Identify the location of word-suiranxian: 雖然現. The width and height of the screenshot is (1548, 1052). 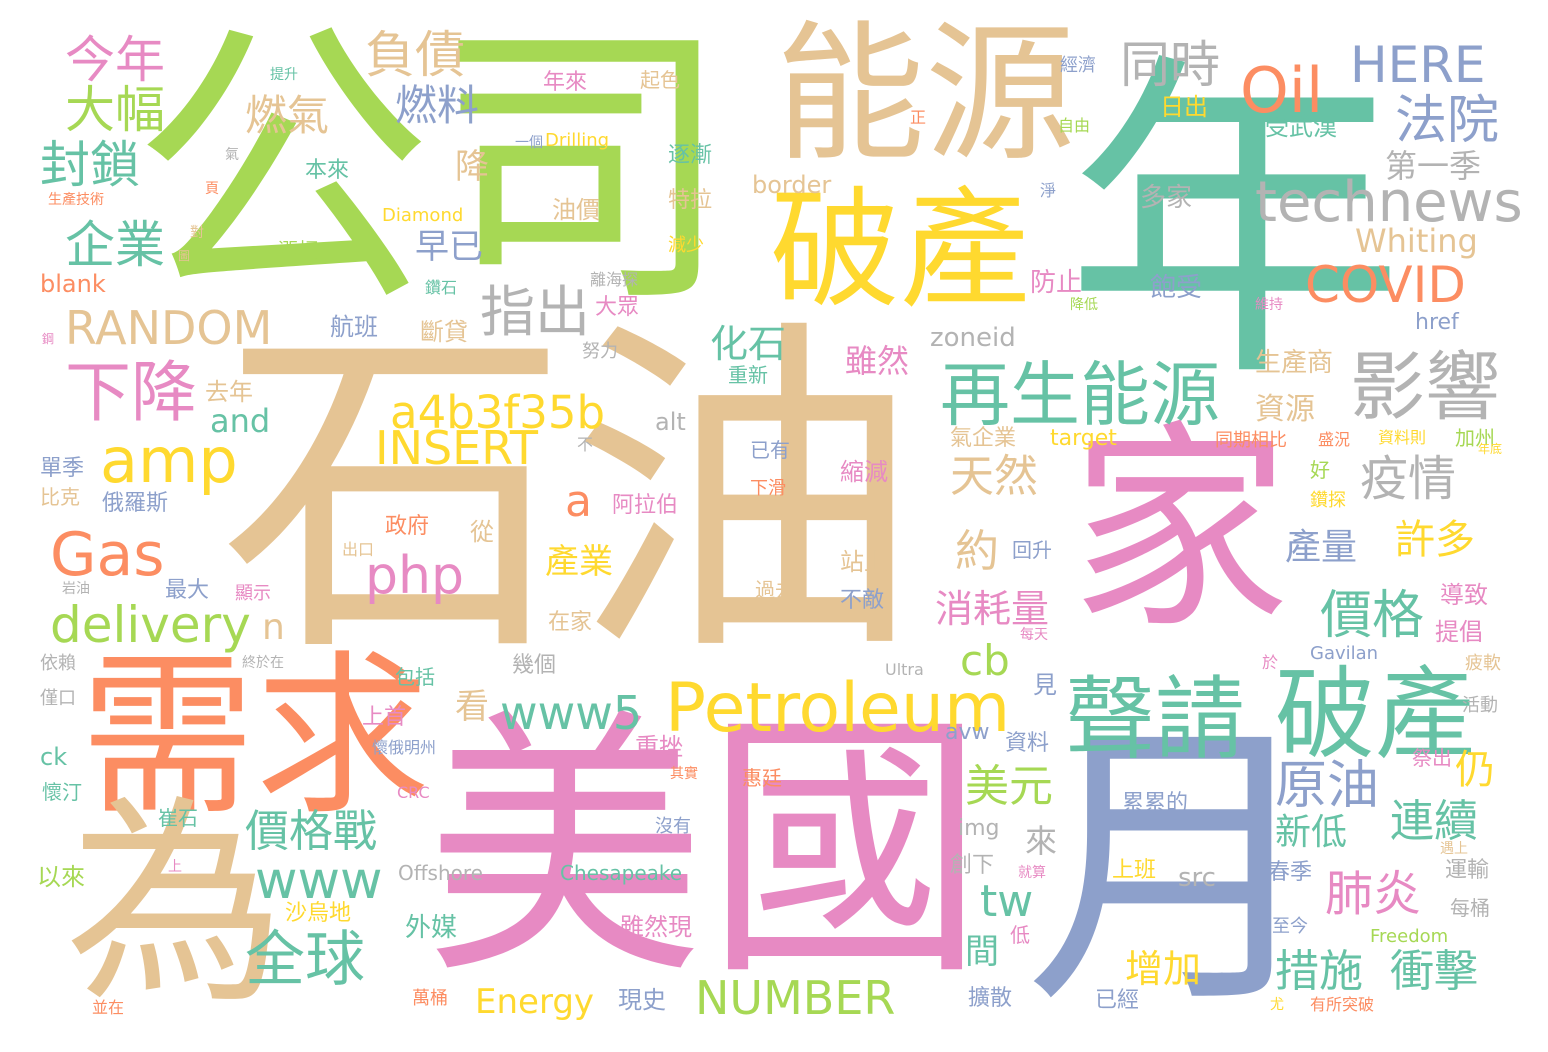
(656, 927).